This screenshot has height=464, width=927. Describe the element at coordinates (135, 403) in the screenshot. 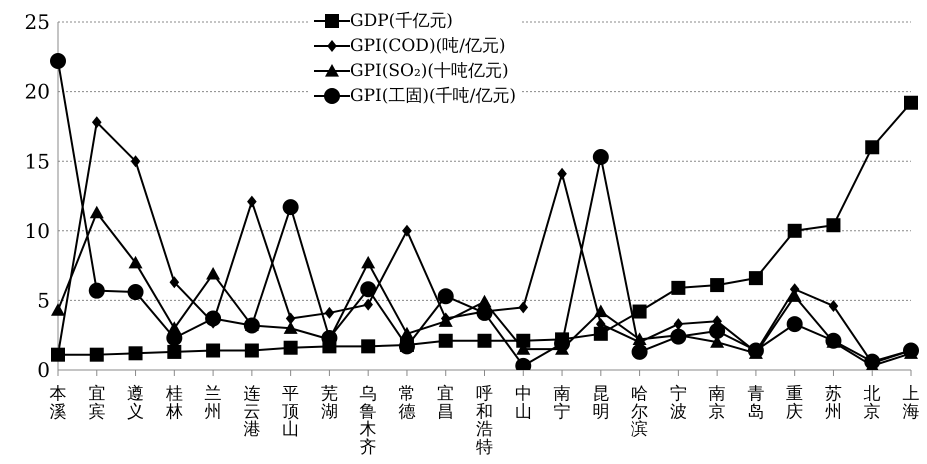

I see `x-tick-label: 遵义` at that location.